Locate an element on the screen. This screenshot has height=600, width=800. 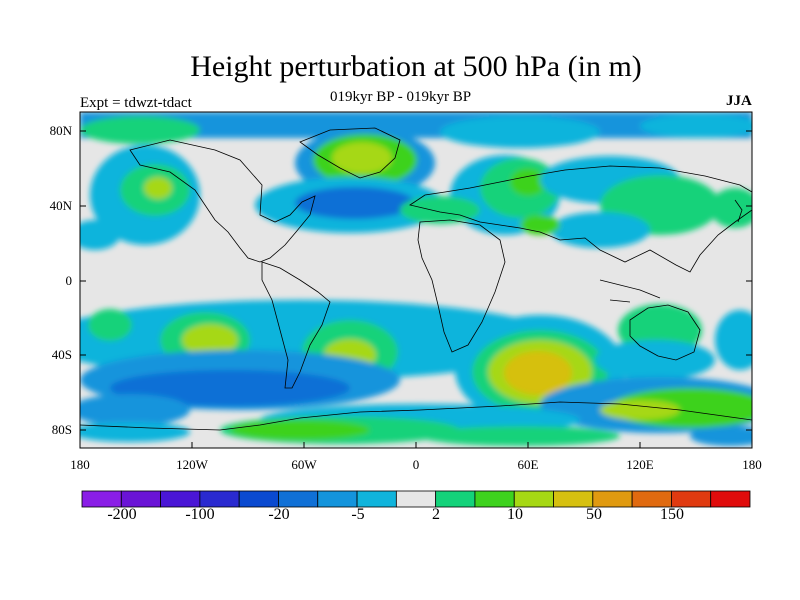
lat-label-80s: 80S is located at coordinates (61, 429).